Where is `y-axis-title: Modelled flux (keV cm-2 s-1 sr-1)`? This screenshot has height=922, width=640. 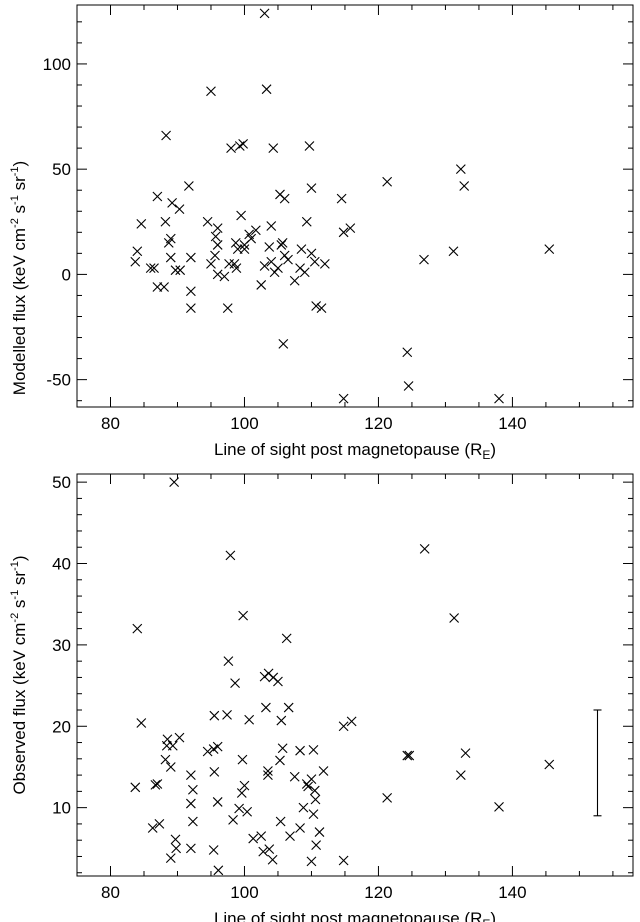 y-axis-title: Modelled flux (keV cm-2 s-1 sr-1) is located at coordinates (19, 278).